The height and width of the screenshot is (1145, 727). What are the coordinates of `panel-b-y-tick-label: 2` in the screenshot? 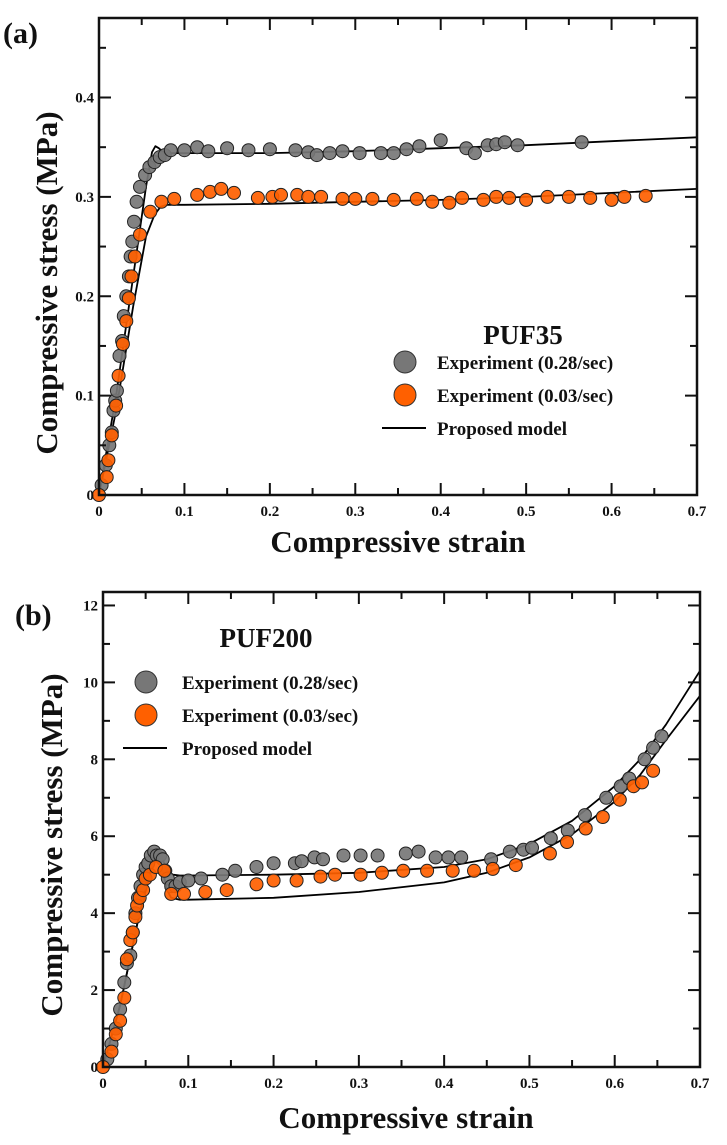 It's located at (95, 991).